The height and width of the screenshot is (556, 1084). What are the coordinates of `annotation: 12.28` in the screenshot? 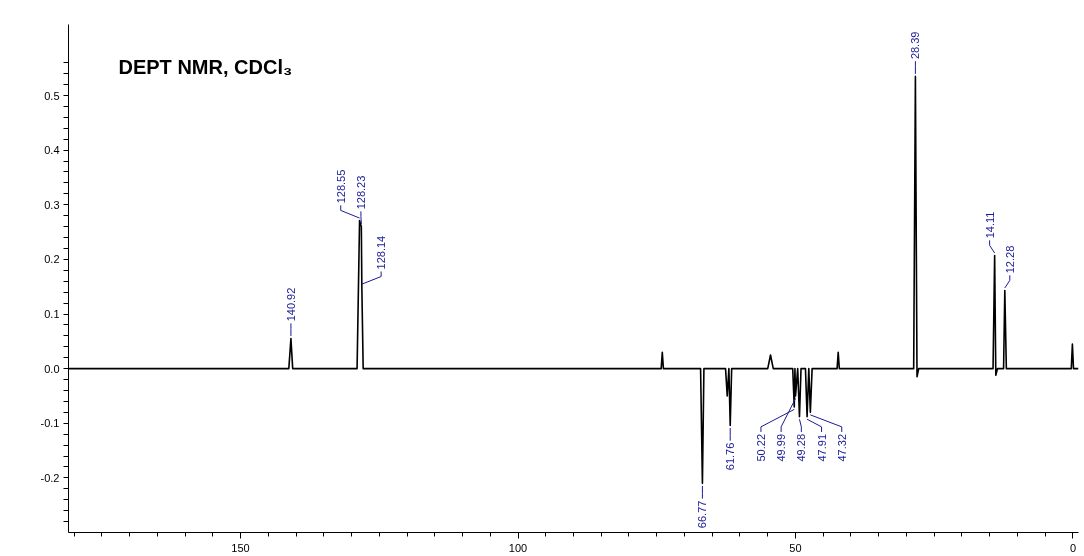 It's located at (1009, 259).